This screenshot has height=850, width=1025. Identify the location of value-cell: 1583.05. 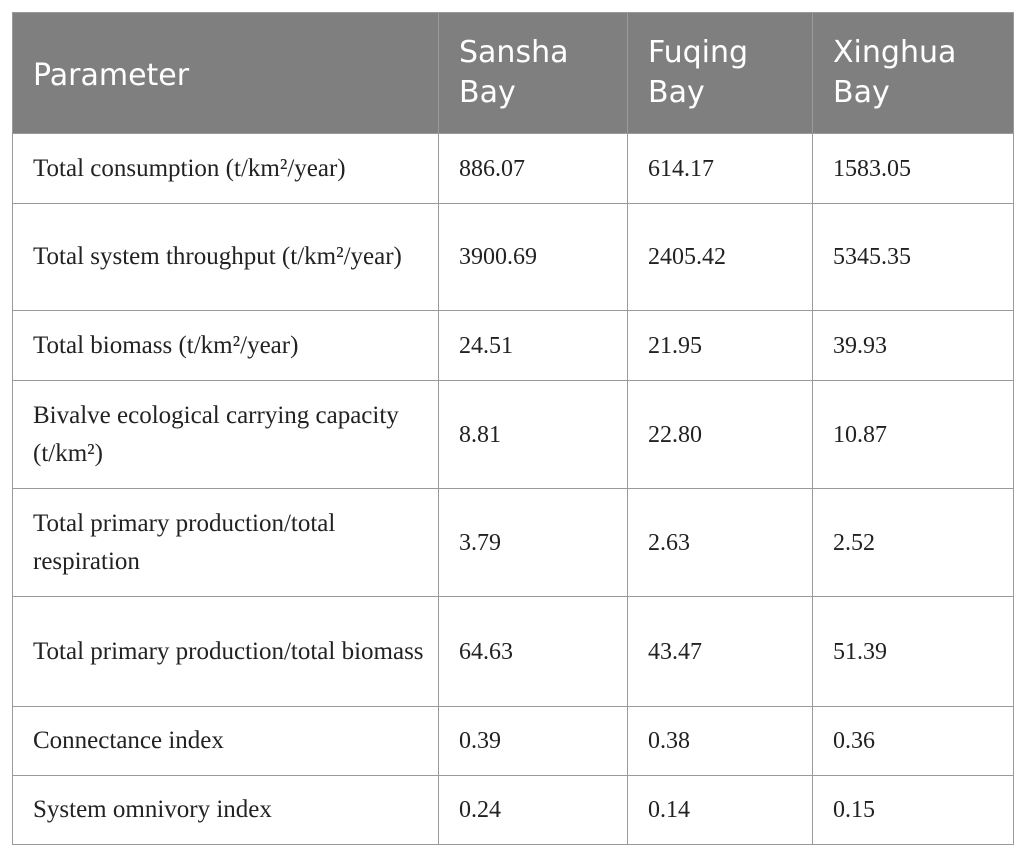
(913, 168).